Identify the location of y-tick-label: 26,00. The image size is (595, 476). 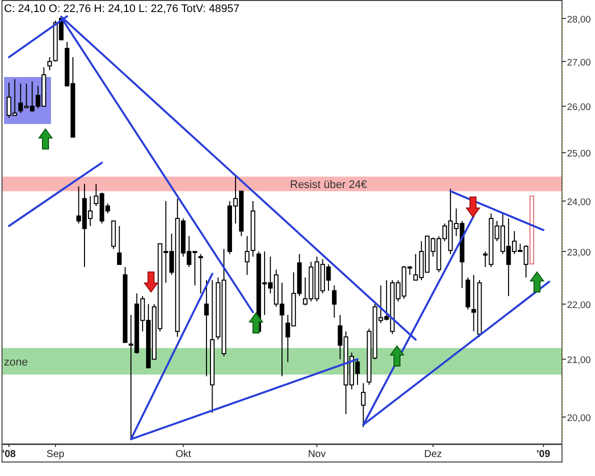
(579, 108).